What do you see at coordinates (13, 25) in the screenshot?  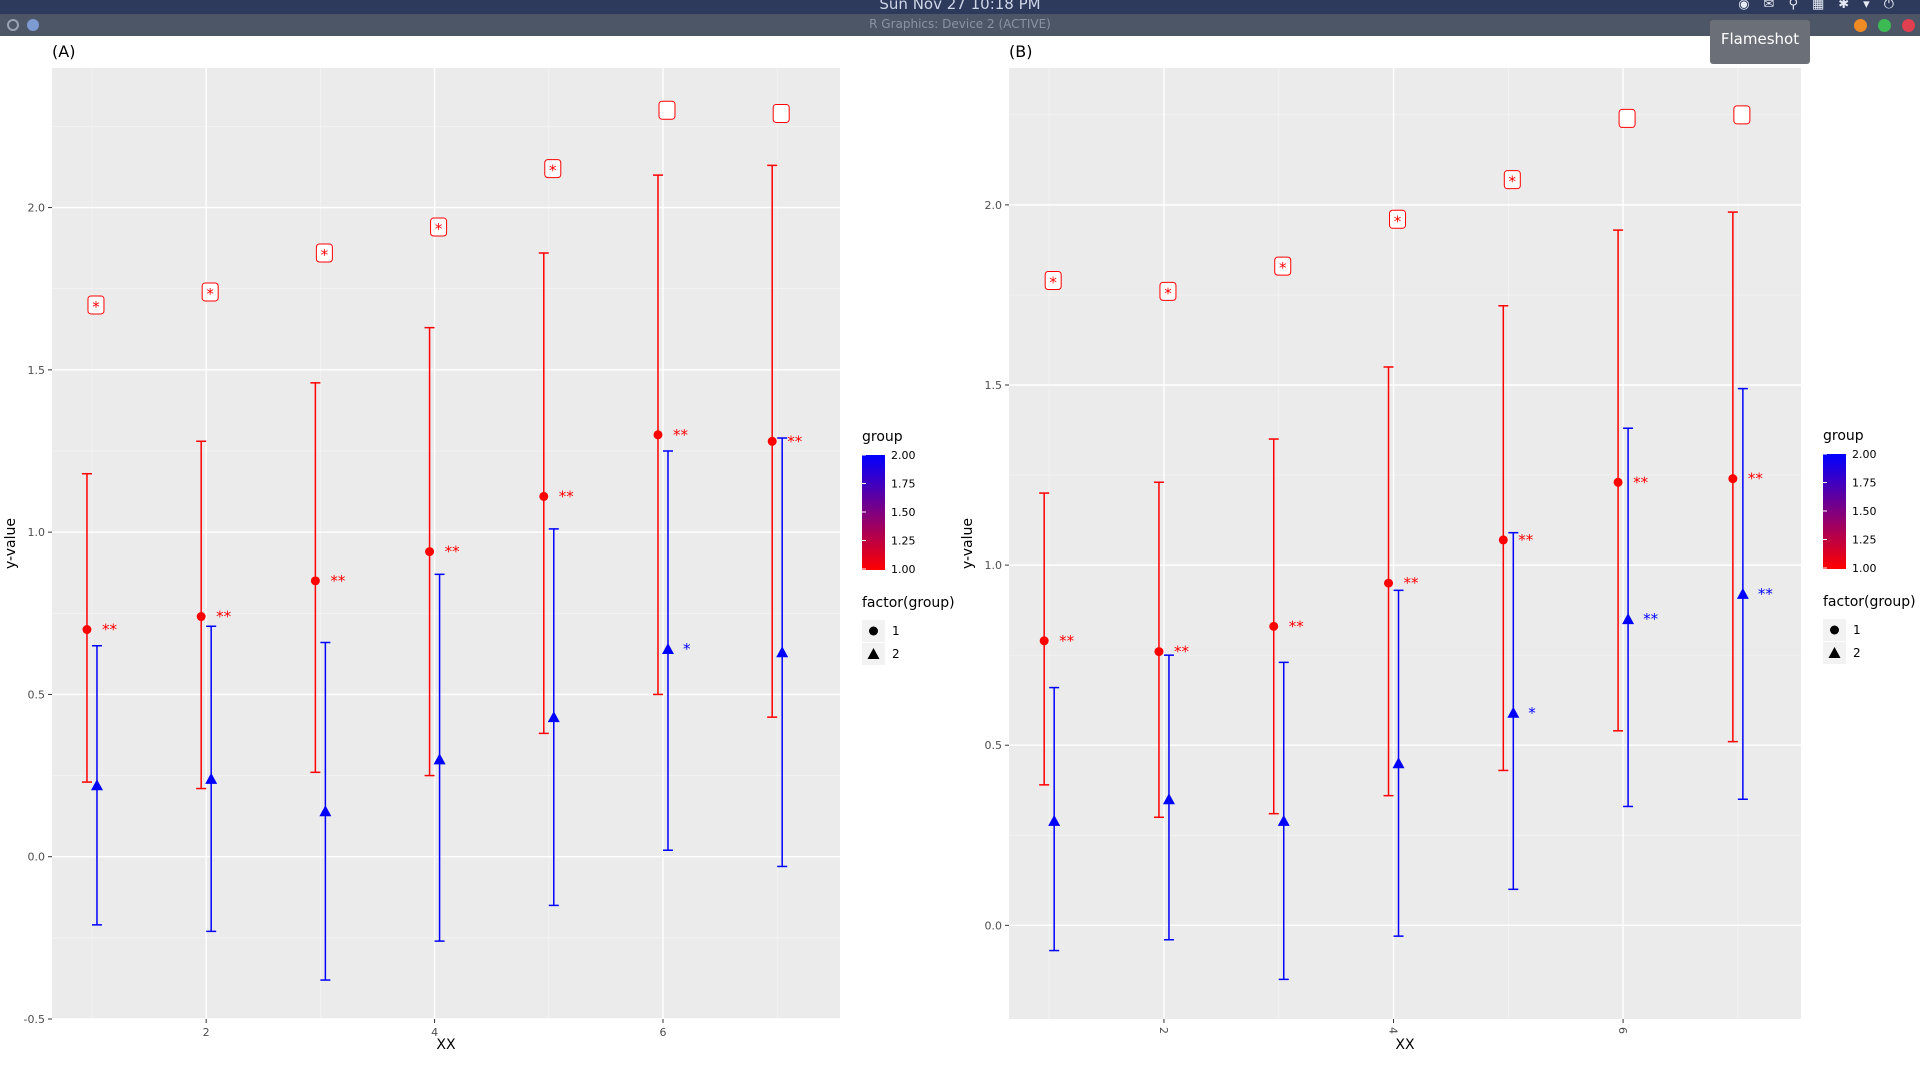 I see `app-icon` at bounding box center [13, 25].